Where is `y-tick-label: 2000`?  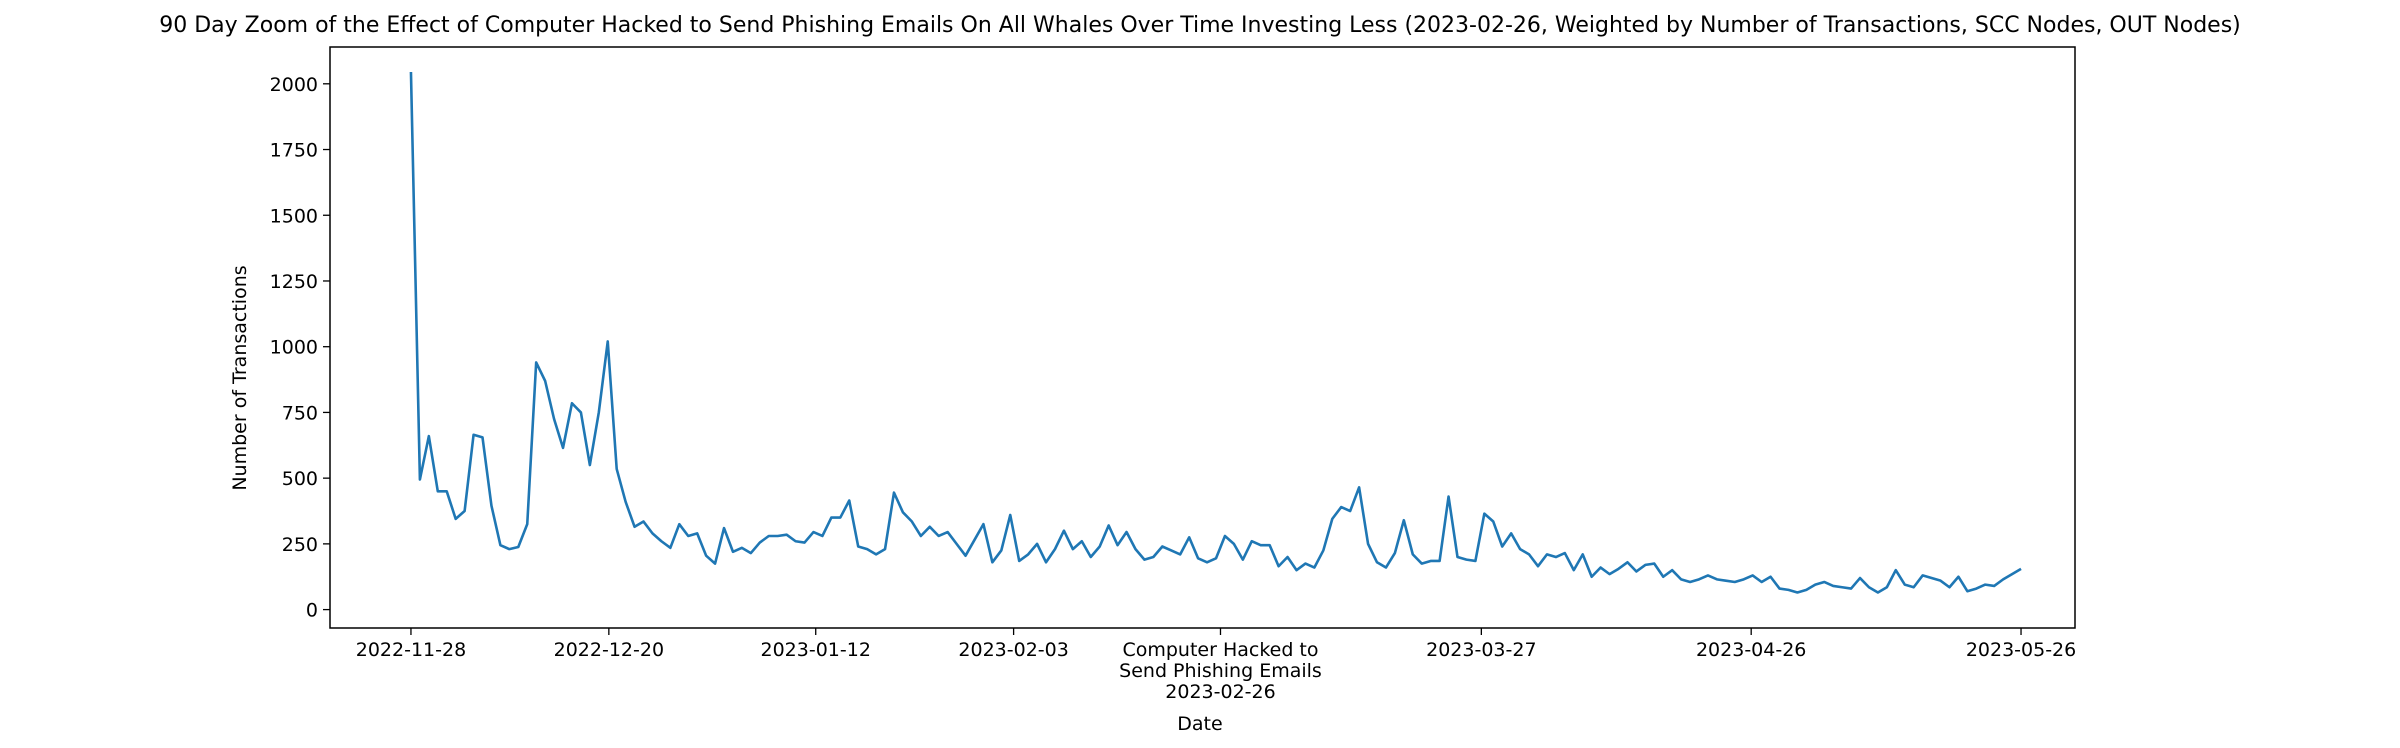 y-tick-label: 2000 is located at coordinates (294, 85).